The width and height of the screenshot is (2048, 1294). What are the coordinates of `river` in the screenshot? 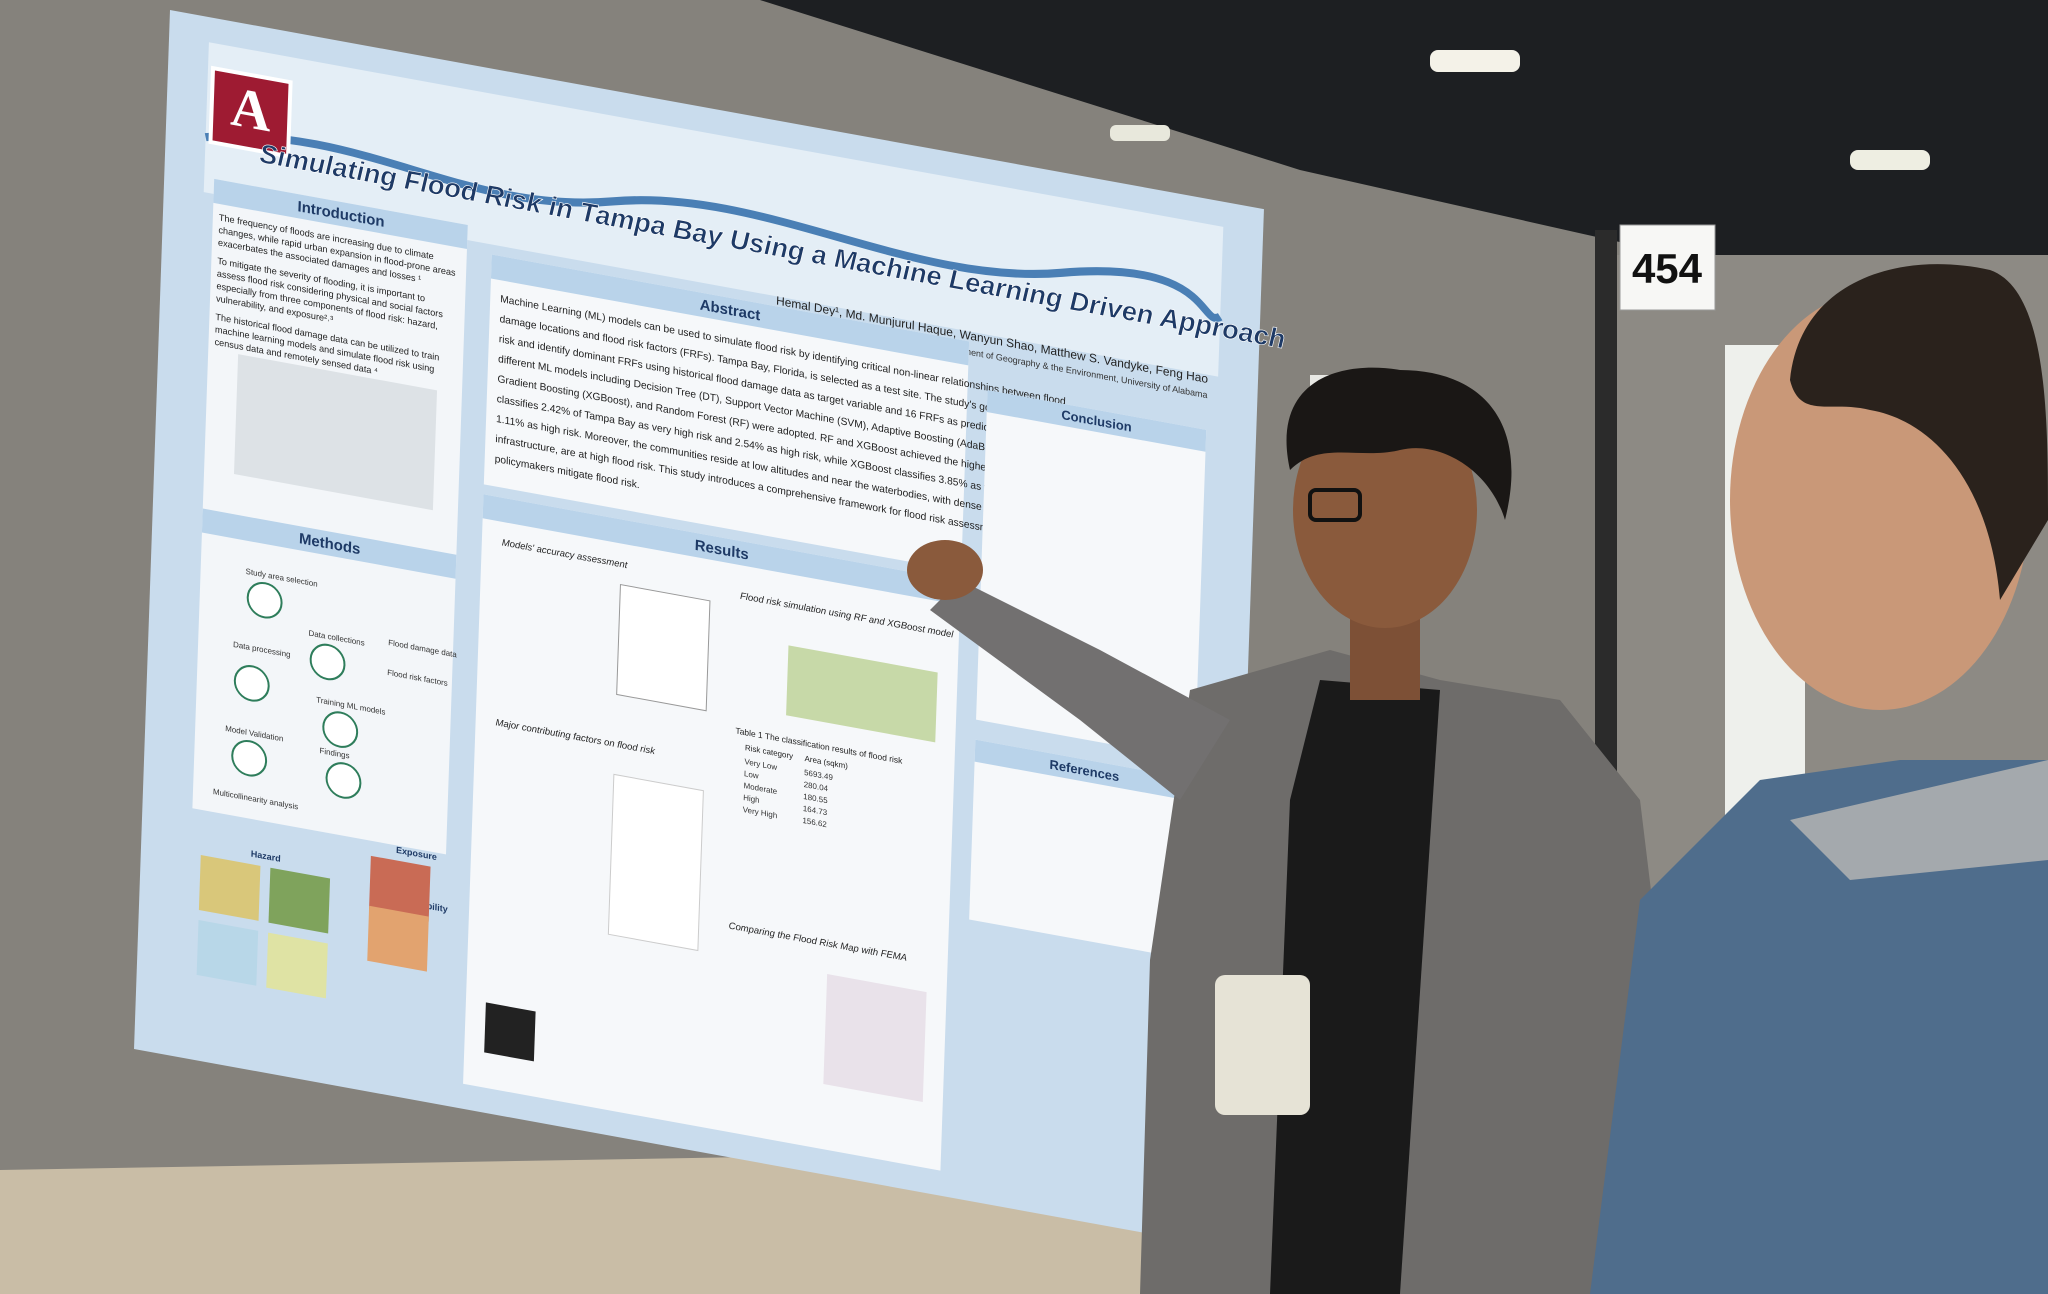 It's located at (713, 227).